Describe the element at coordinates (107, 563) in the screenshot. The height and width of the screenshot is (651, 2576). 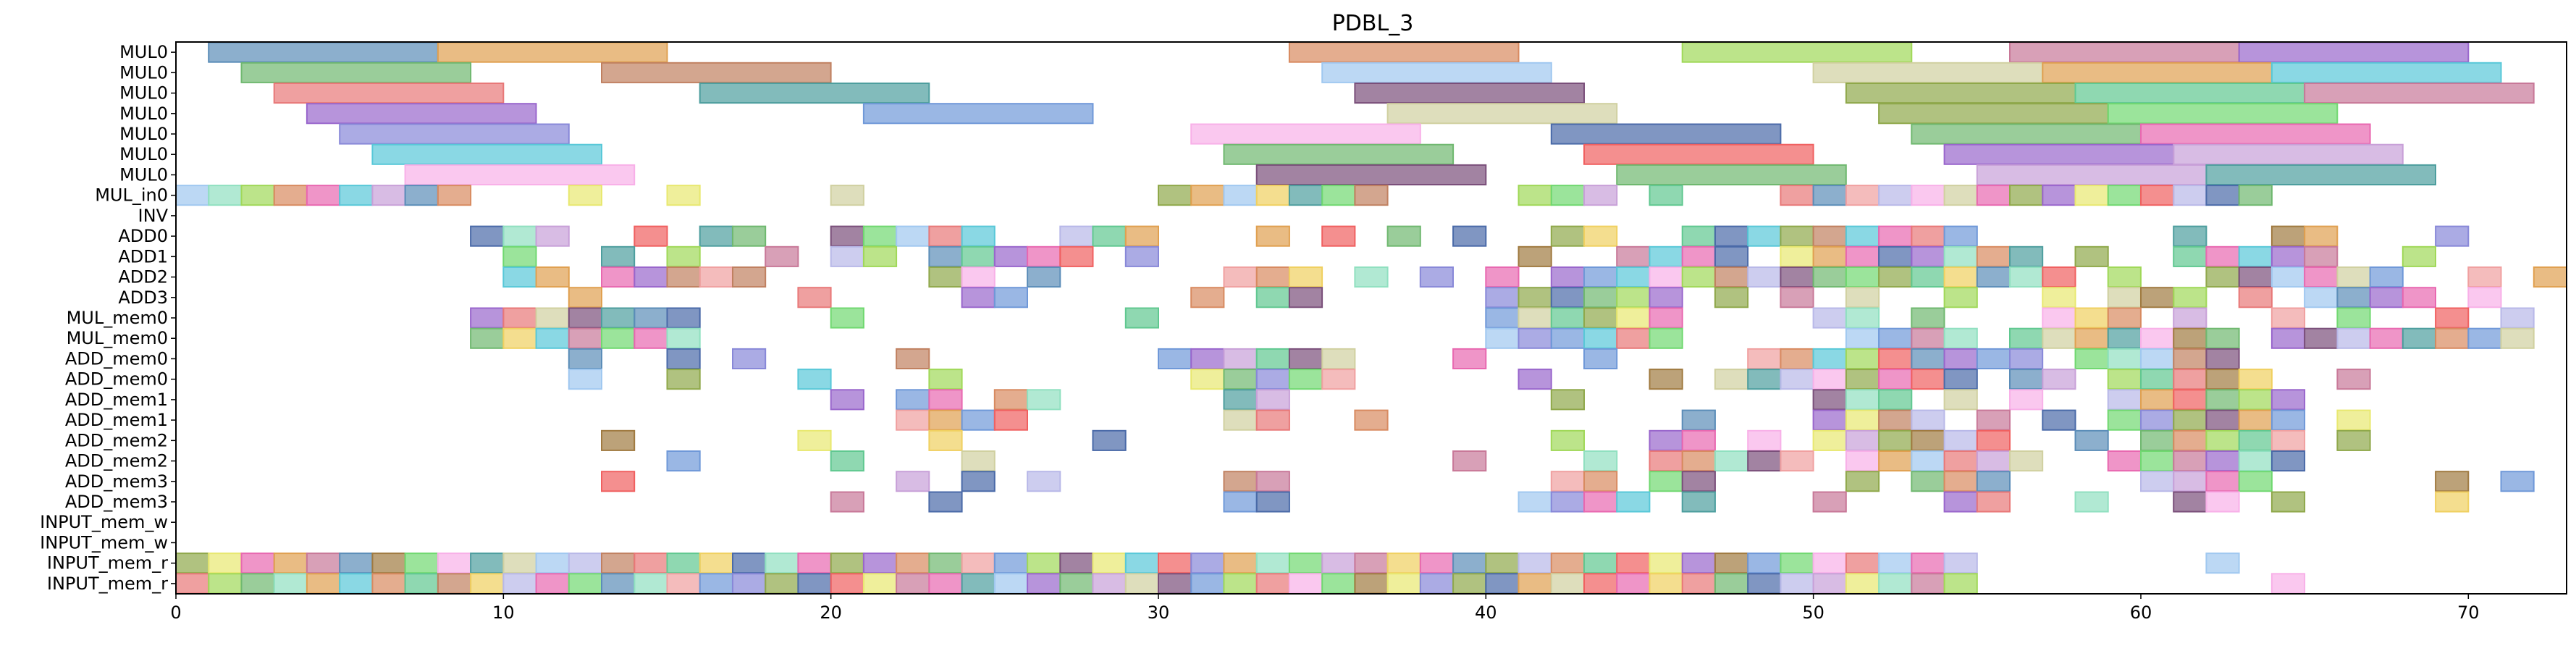
I see `y-tick-label: INPUT_mem_r` at that location.